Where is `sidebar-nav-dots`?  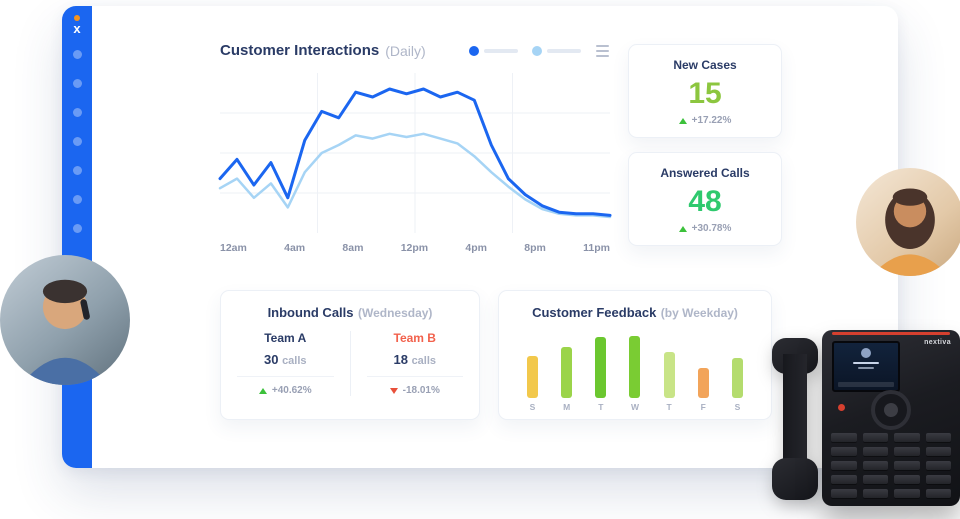 sidebar-nav-dots is located at coordinates (77, 141).